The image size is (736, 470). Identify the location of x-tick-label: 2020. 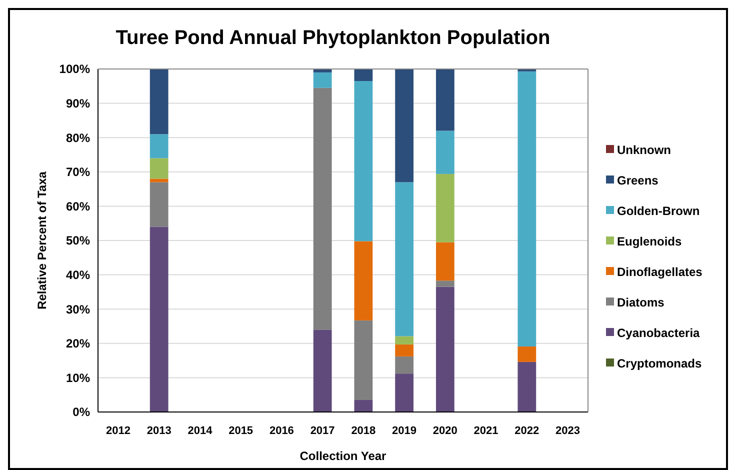
(445, 431).